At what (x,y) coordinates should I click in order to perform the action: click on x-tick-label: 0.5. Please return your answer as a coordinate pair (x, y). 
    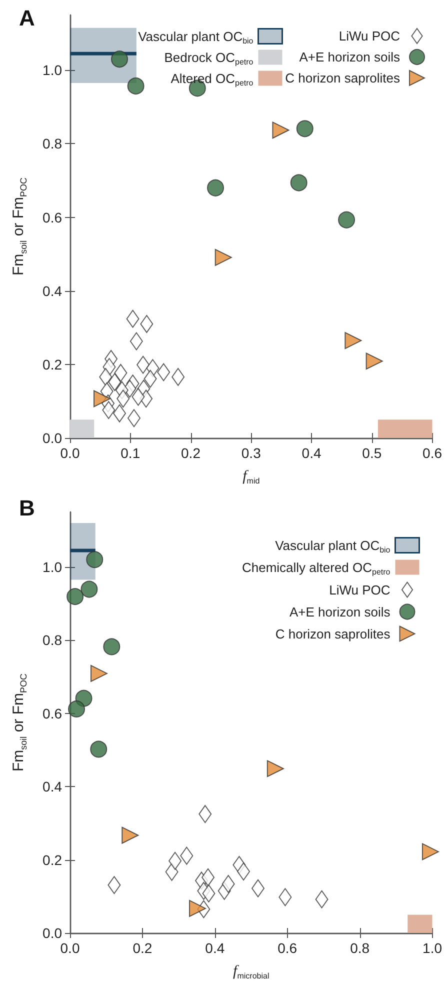
    Looking at the image, I should click on (372, 453).